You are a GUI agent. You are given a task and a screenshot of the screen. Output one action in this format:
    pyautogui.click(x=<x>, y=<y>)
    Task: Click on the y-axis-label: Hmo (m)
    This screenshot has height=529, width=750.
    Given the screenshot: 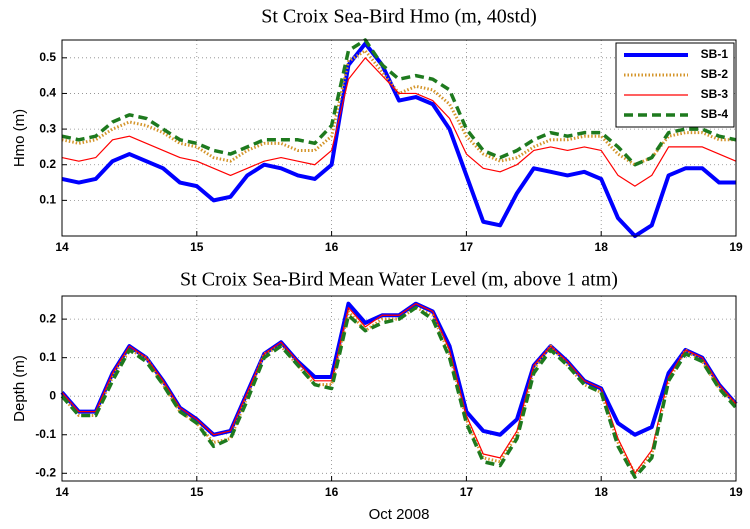 What is the action you would take?
    pyautogui.click(x=19, y=138)
    